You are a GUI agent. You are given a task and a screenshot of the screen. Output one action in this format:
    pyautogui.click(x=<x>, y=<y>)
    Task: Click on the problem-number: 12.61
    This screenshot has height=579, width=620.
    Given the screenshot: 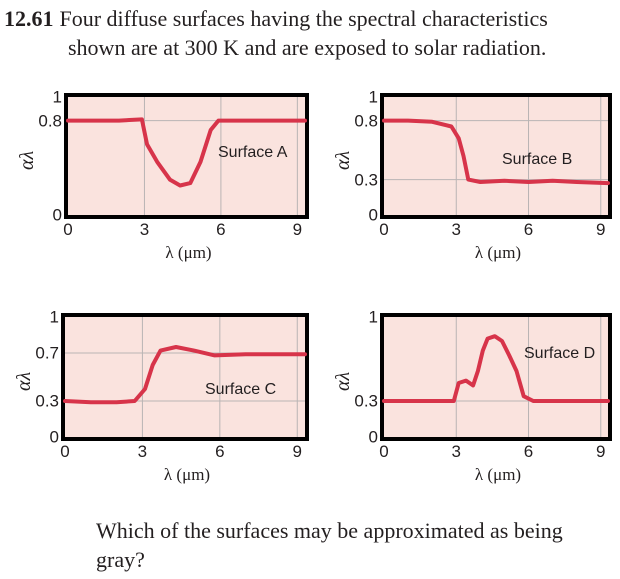 What is the action you would take?
    pyautogui.click(x=29, y=18)
    